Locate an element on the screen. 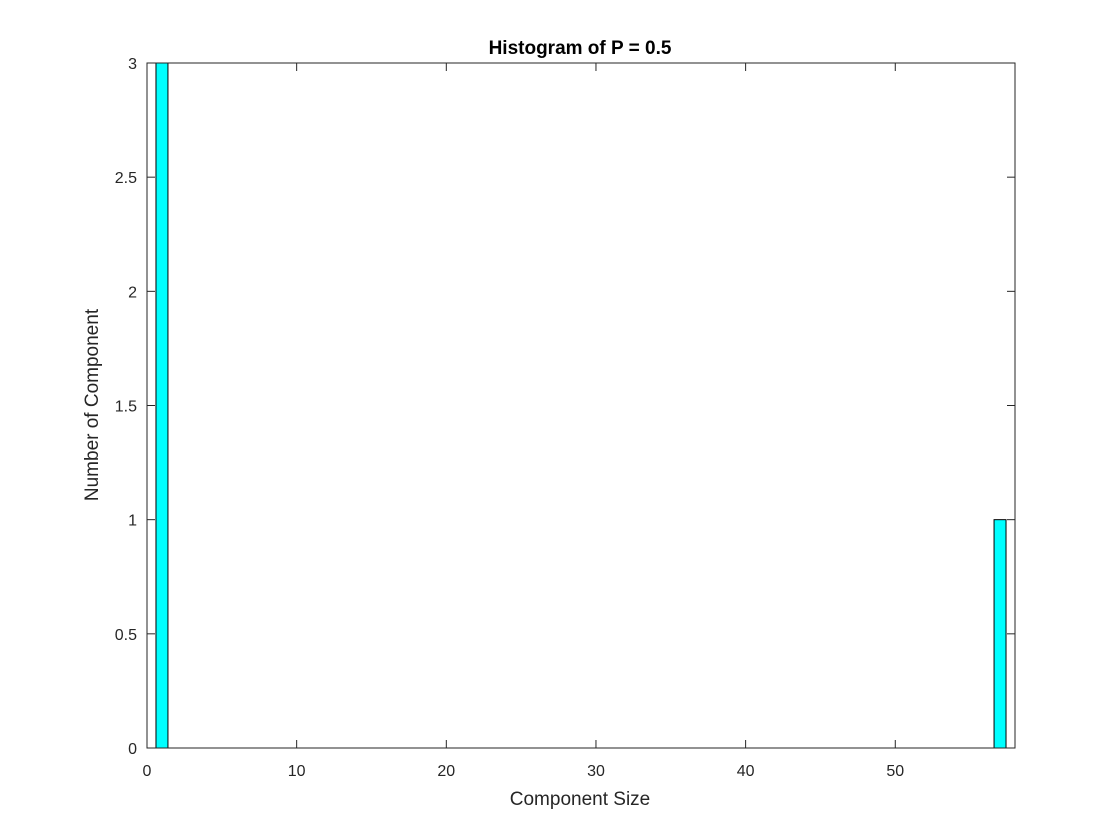 The width and height of the screenshot is (1120, 840). x-tick-label-0: 0 is located at coordinates (147, 771).